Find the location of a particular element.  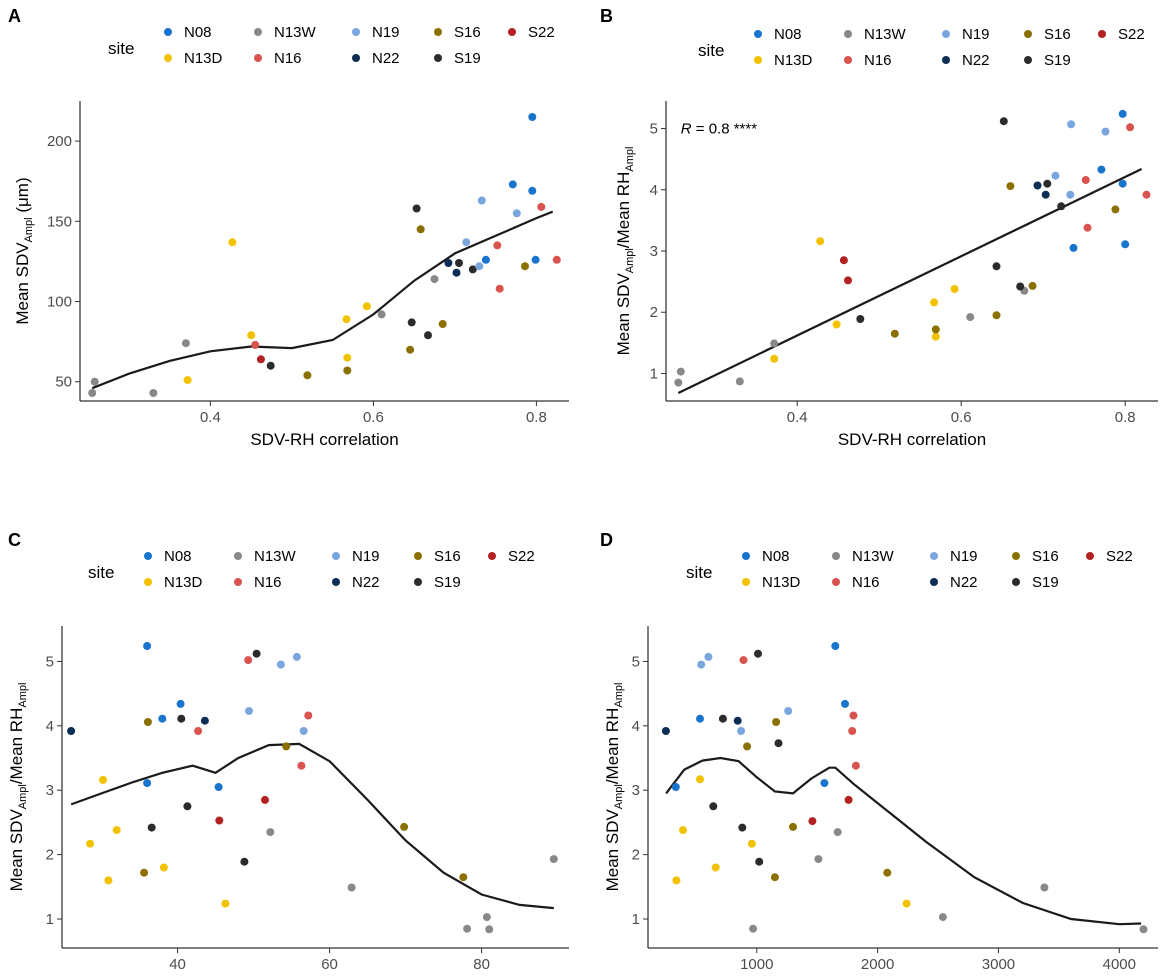

legend-title: site is located at coordinates (711, 50).